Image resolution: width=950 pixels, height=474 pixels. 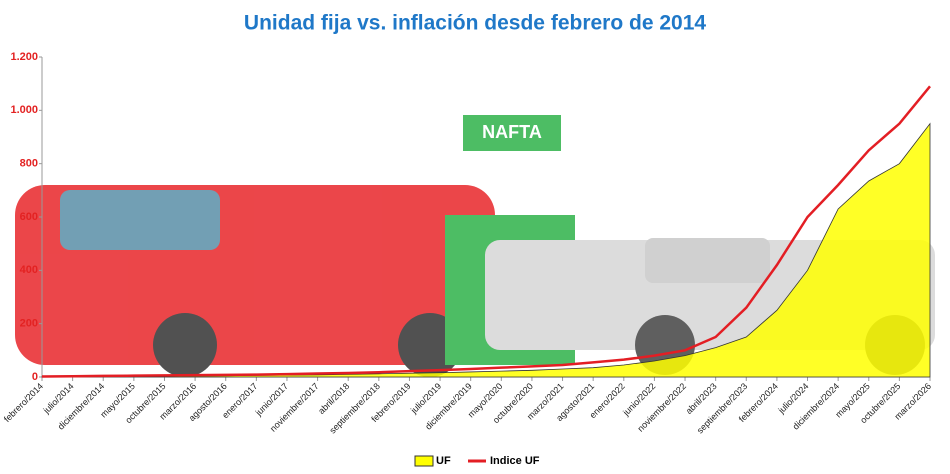 I want to click on x-tick-label: febrero/2014, so click(x=23, y=402).